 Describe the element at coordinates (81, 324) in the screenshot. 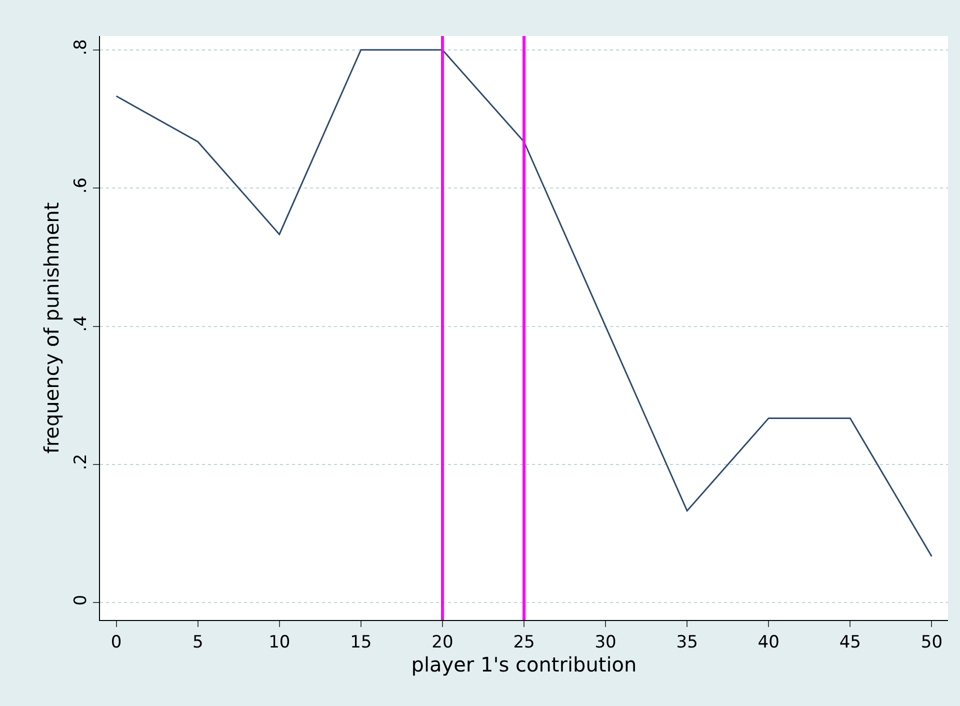

I see `y-tick-label: .4` at that location.